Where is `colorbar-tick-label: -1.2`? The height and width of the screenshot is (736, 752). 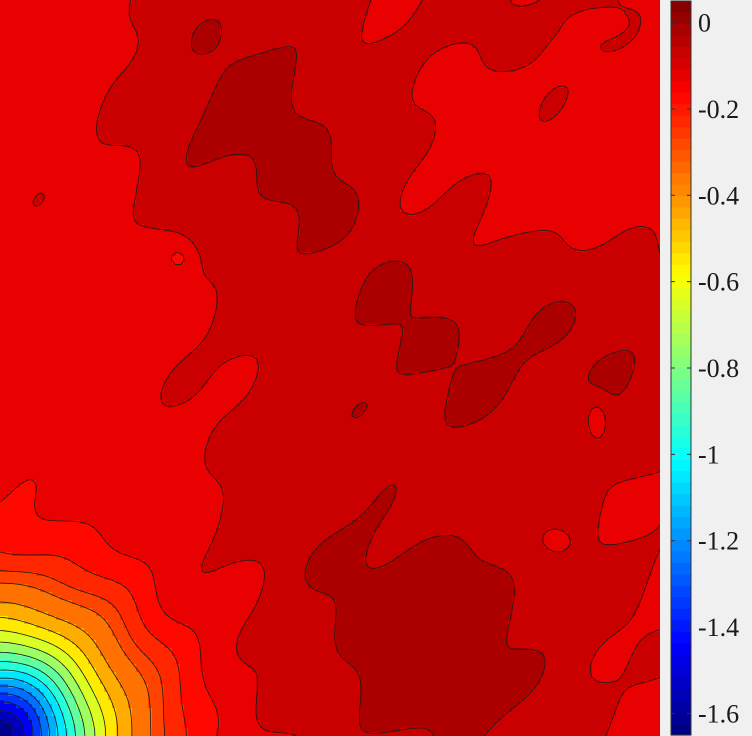
colorbar-tick-label: -1.2 is located at coordinates (718, 541).